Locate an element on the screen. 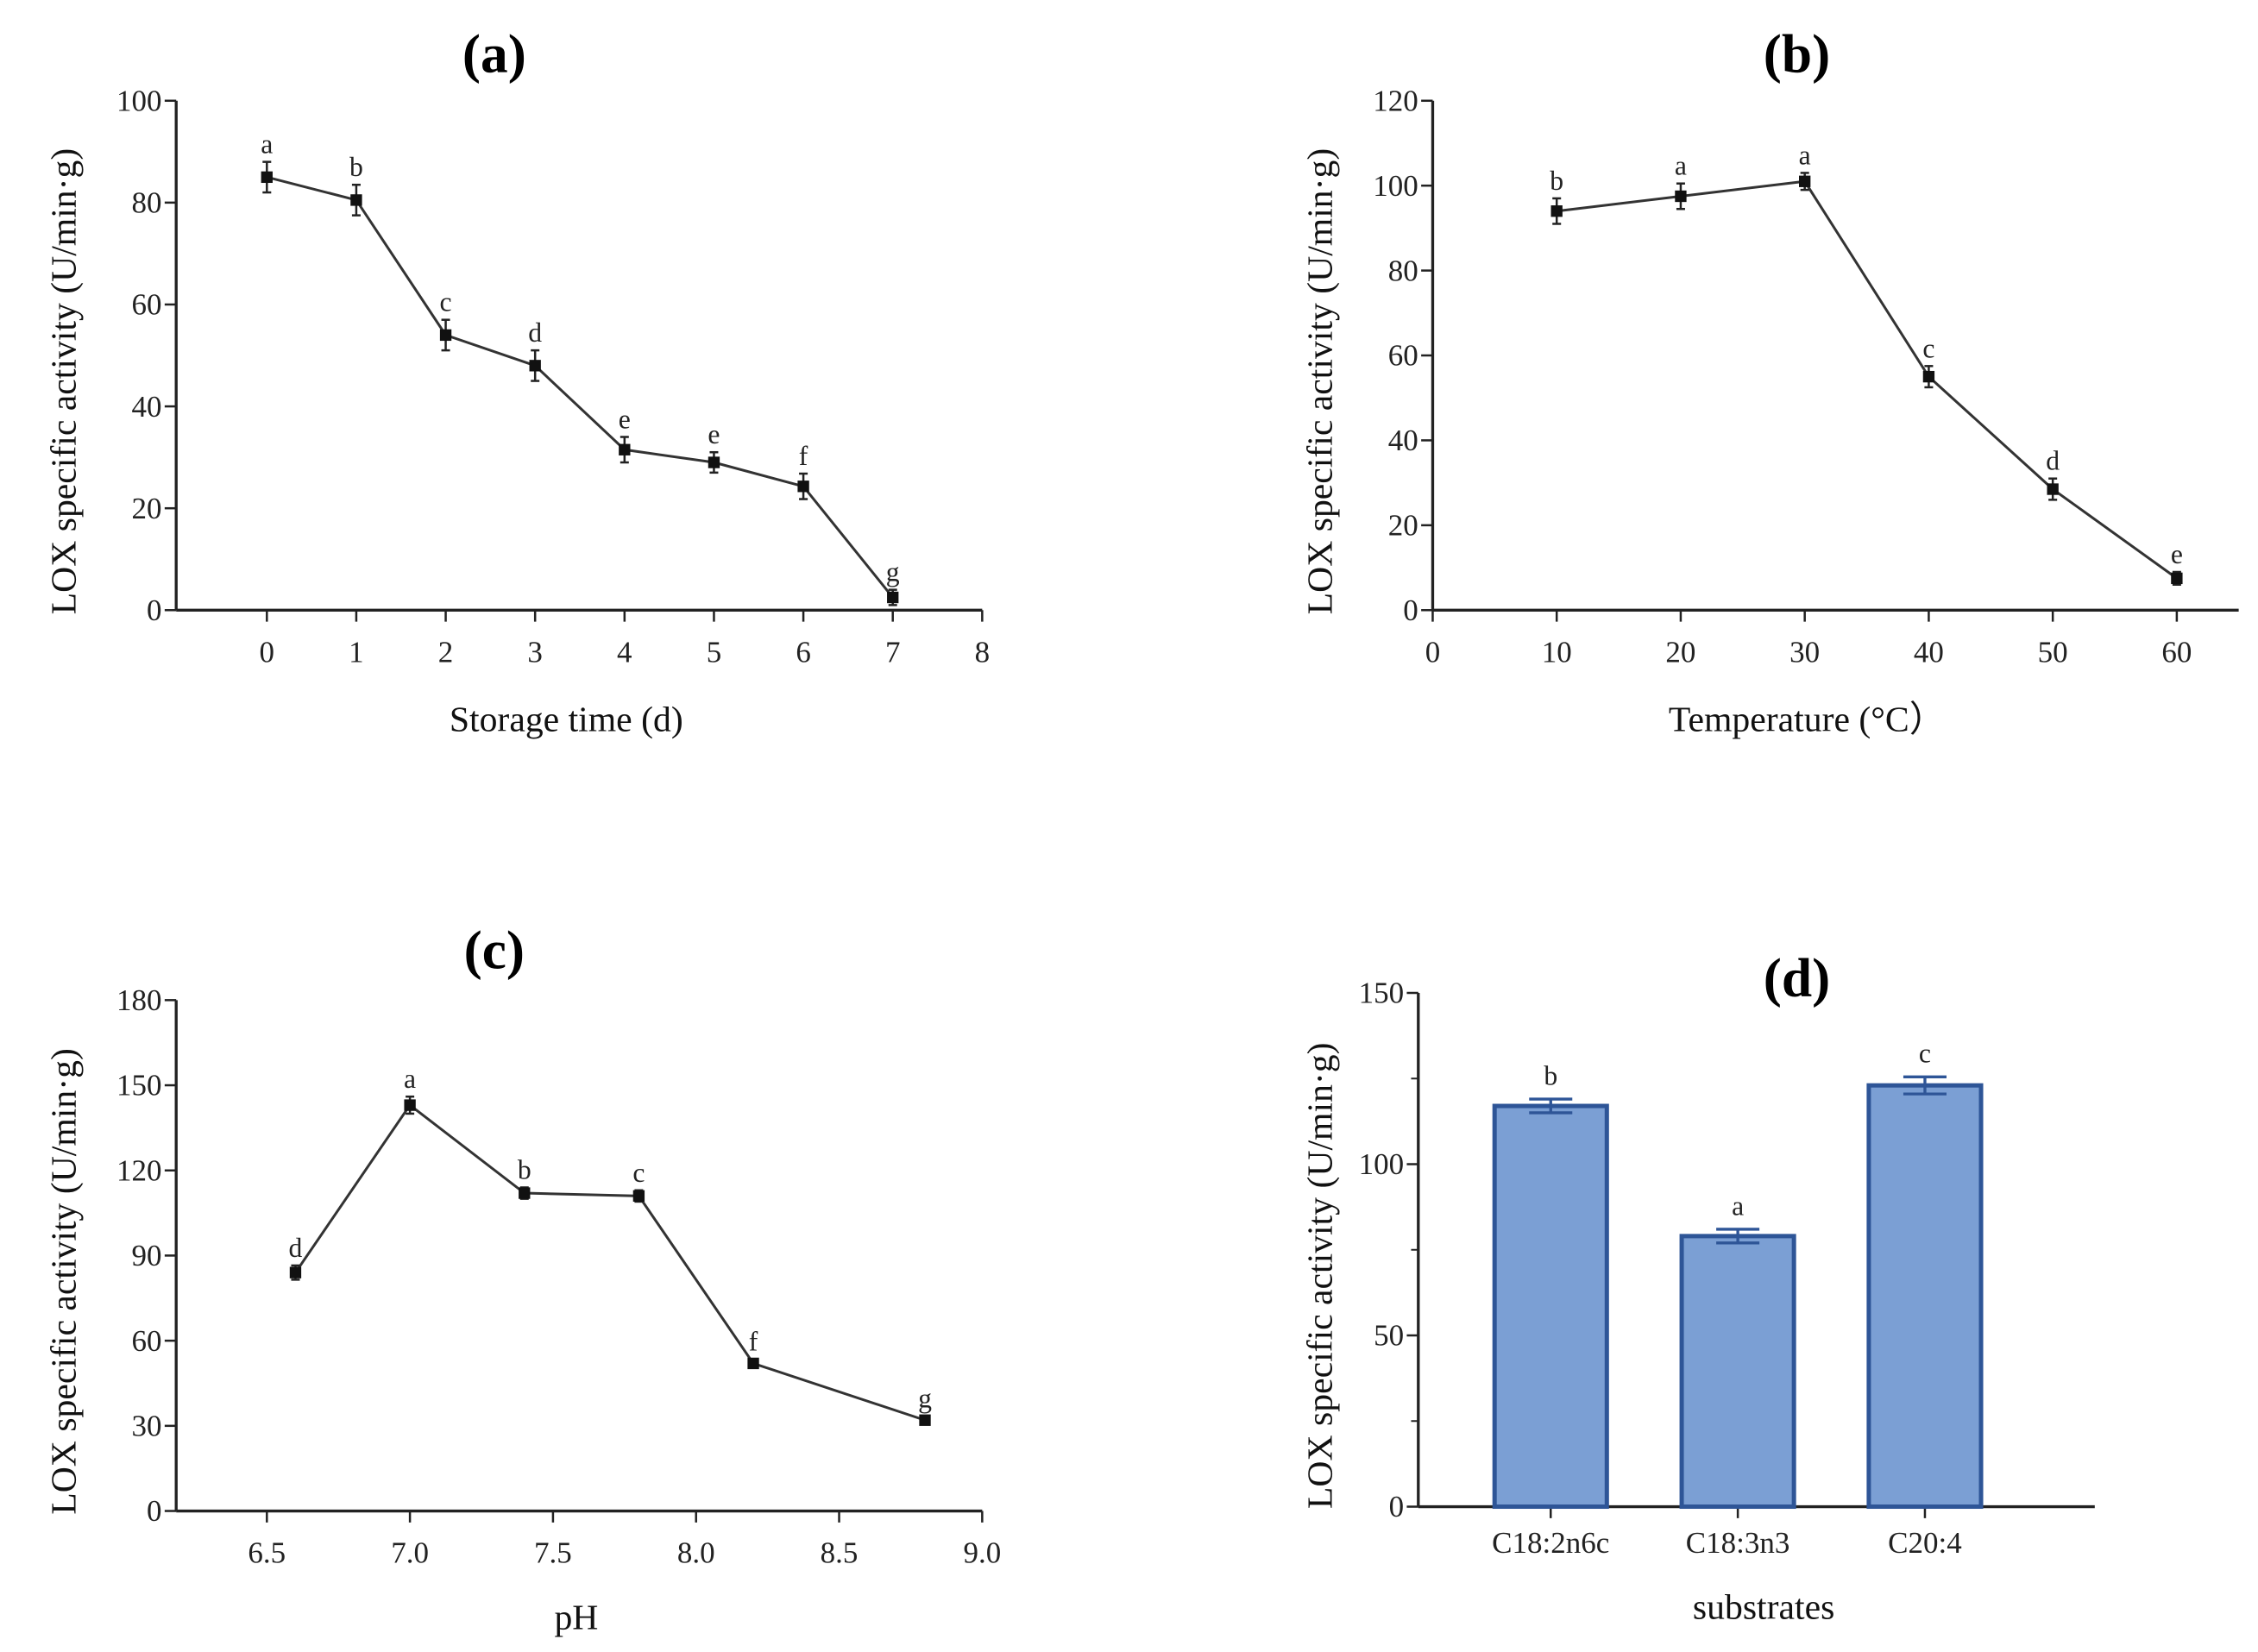 This screenshot has height=1652, width=2258. x-tick-label: 4 is located at coordinates (624, 652).